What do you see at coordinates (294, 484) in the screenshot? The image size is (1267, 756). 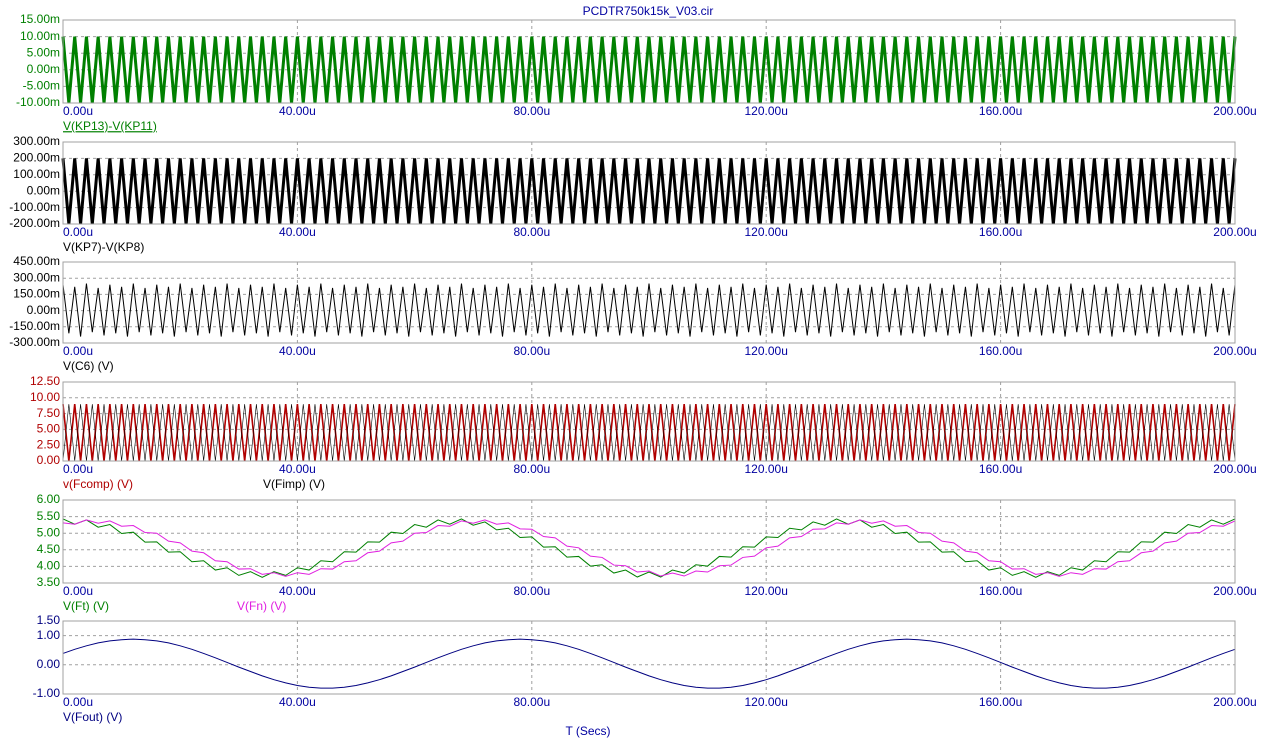 I see `legend-label: V(Fimp) (V)` at bounding box center [294, 484].